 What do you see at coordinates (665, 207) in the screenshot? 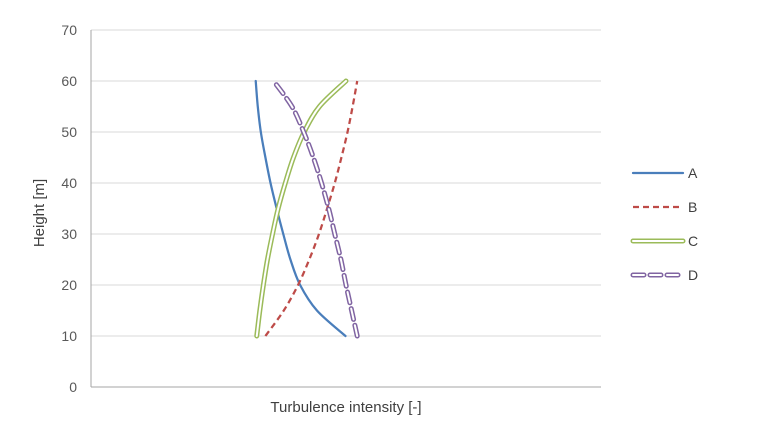
I see `legend-item-B: B` at bounding box center [665, 207].